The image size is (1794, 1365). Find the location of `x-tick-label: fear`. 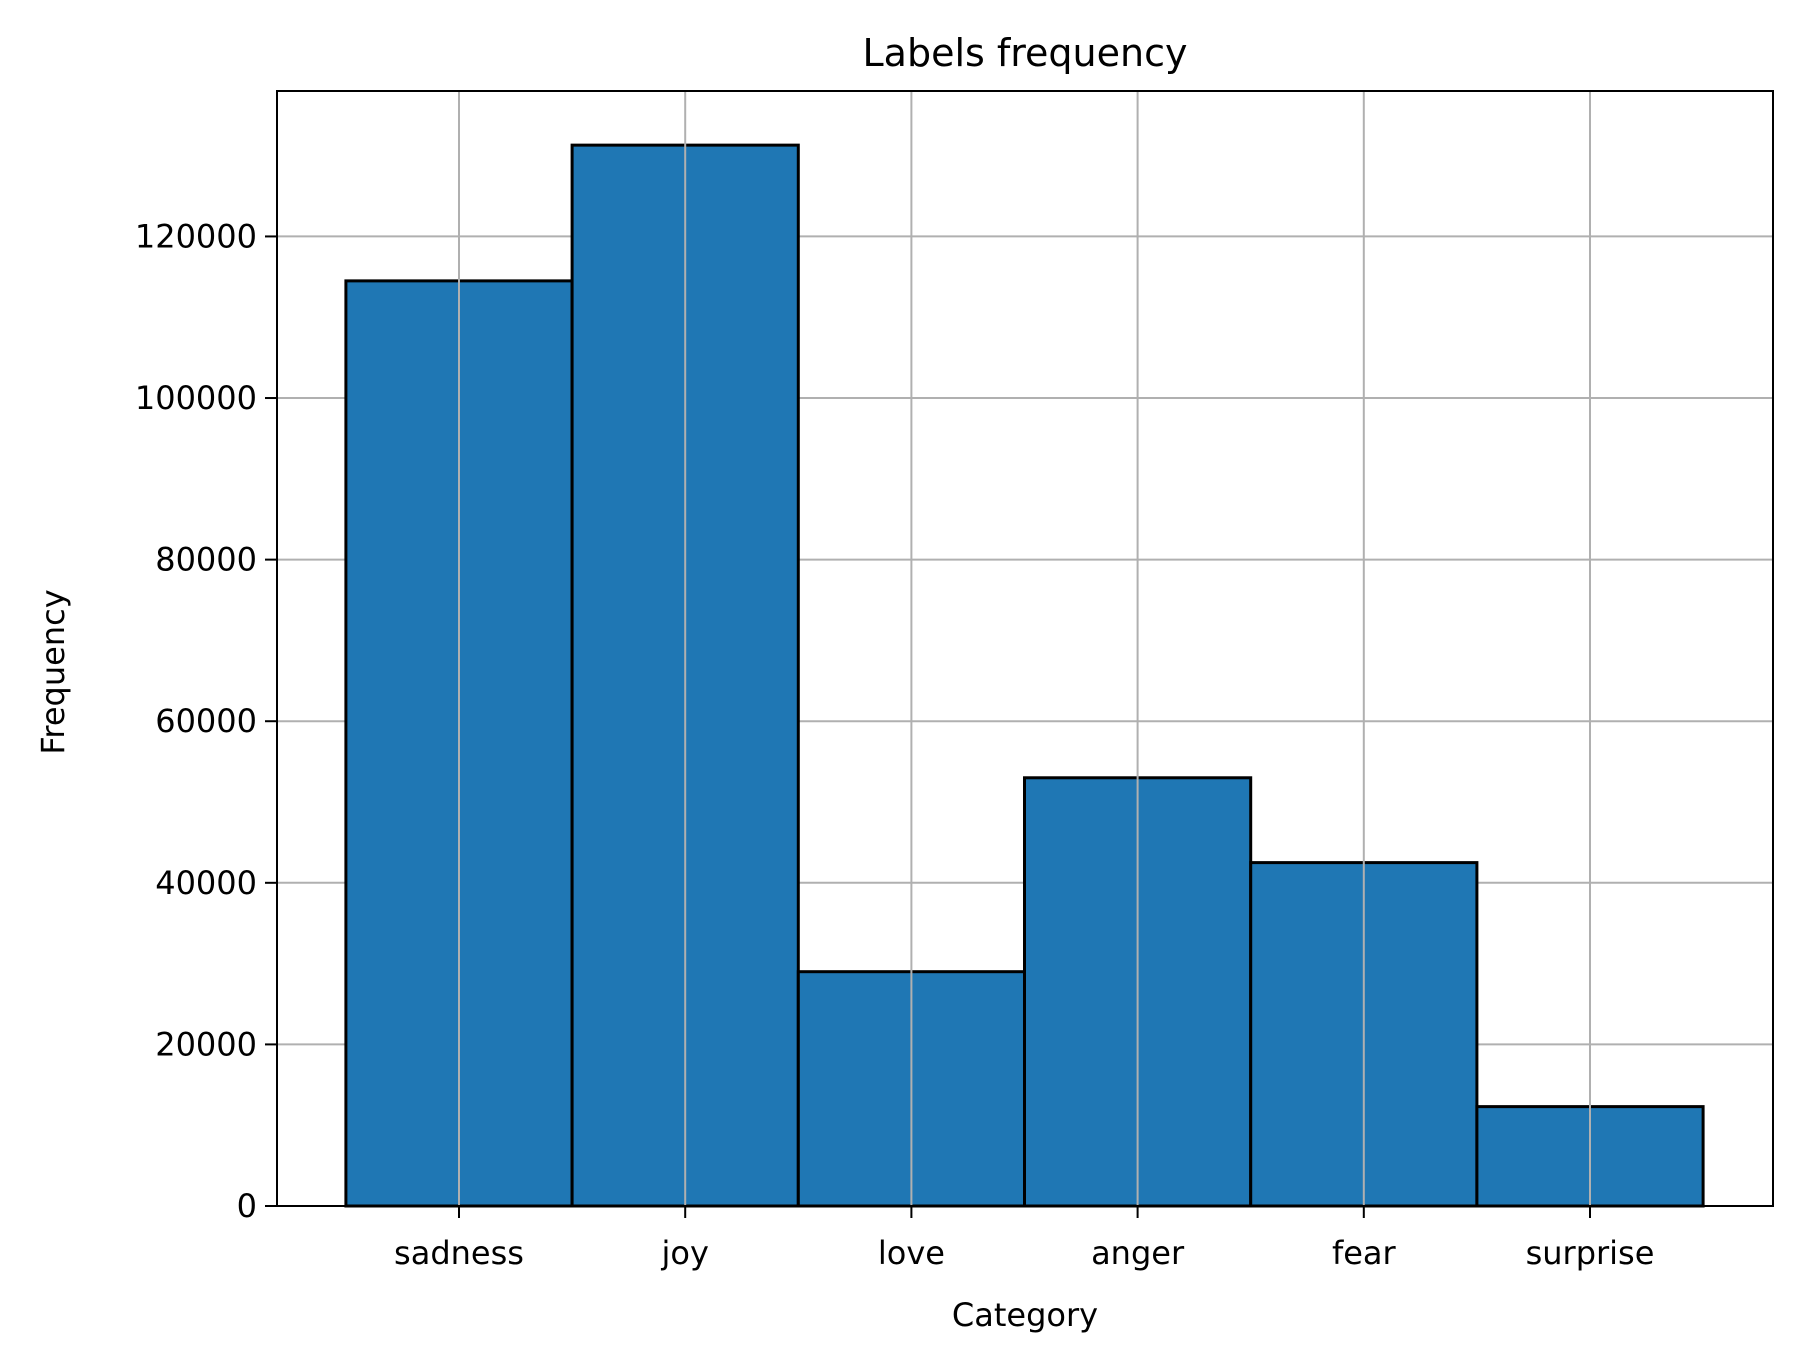

x-tick-label: fear is located at coordinates (1364, 1253).